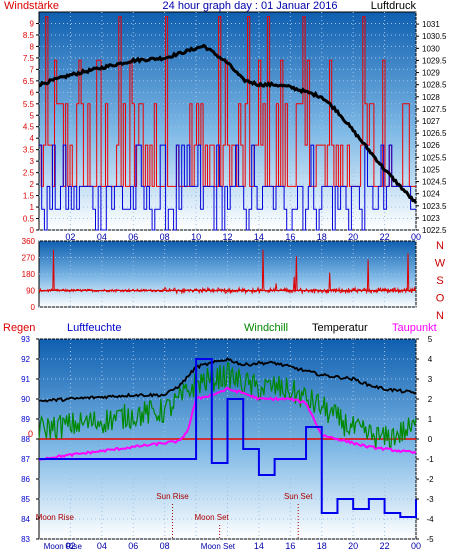 Image resolution: width=470 pixels, height=555 pixels. I want to click on right-tick-label: 1028.5, so click(434, 85).